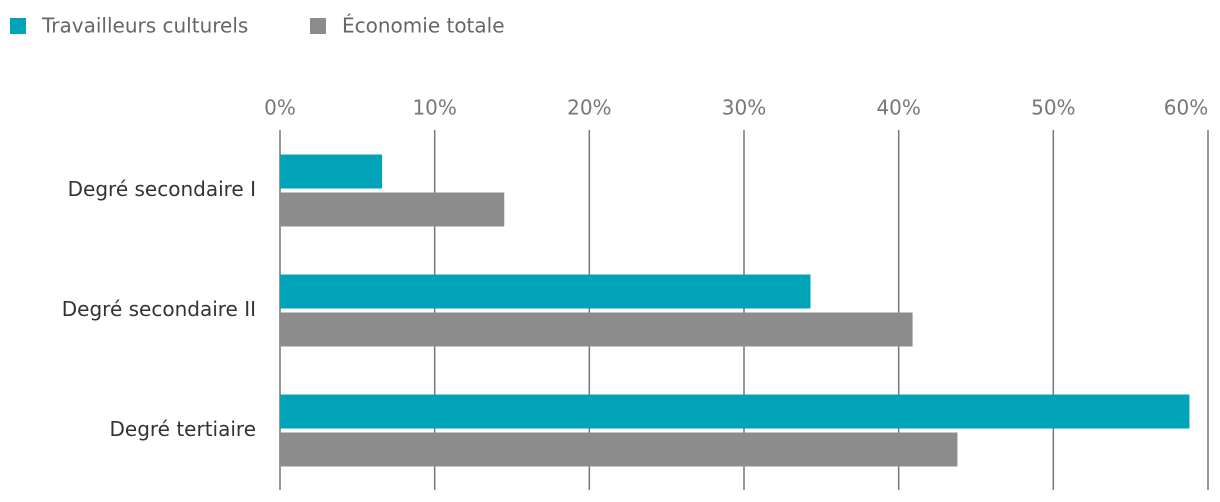 The width and height of the screenshot is (1220, 502). Describe the element at coordinates (434, 108) in the screenshot. I see `x-tick-label: 10%` at that location.